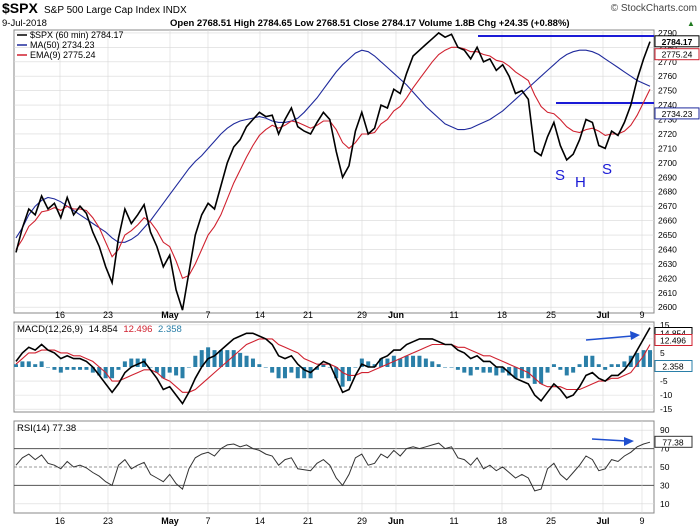 This screenshot has height=530, width=700. I want to click on macd-label-name: MACD(12,26,9), so click(50, 329).